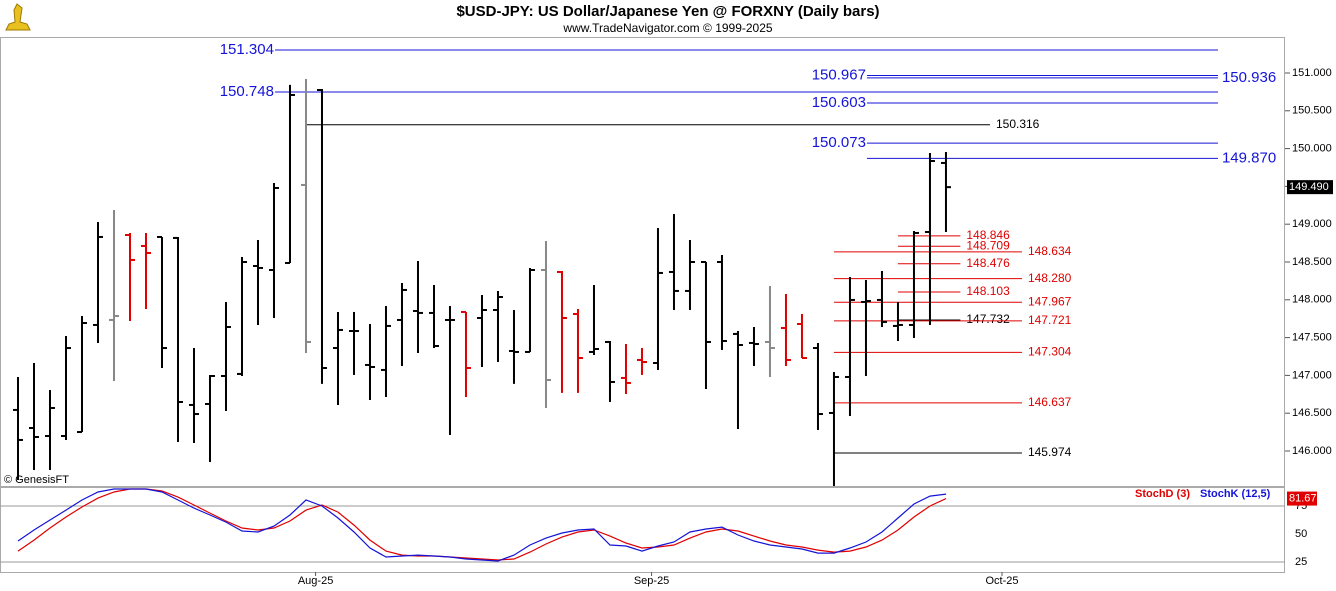 The image size is (1336, 591). Describe the element at coordinates (1301, 562) in the screenshot. I see `y-tick-label: 25` at that location.